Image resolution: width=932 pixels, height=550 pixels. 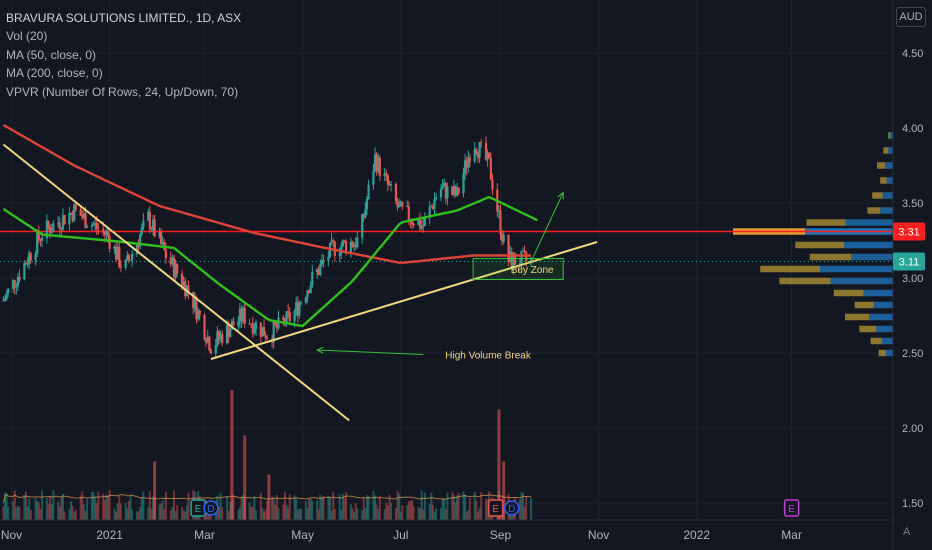 What do you see at coordinates (51, 54) in the screenshot?
I see `legend-ma50: MA (50, close, 0)` at bounding box center [51, 54].